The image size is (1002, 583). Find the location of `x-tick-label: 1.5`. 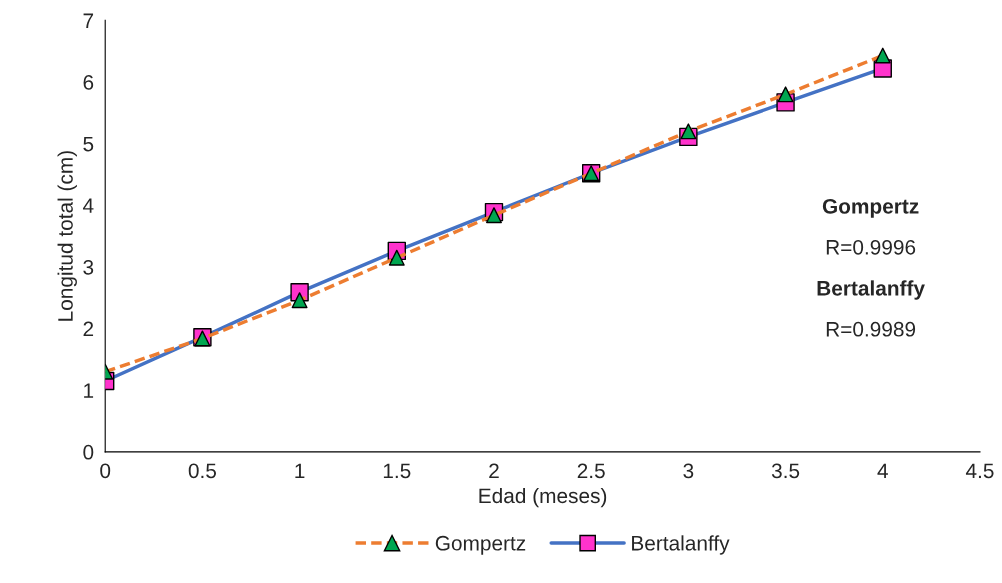

x-tick-label: 1.5 is located at coordinates (397, 471).